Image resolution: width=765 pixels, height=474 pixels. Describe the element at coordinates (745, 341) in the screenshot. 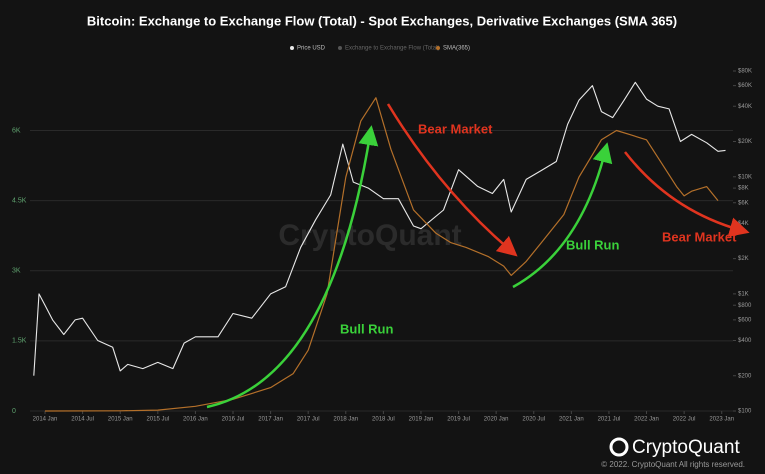

I see `y2-tick-label: $400` at that location.